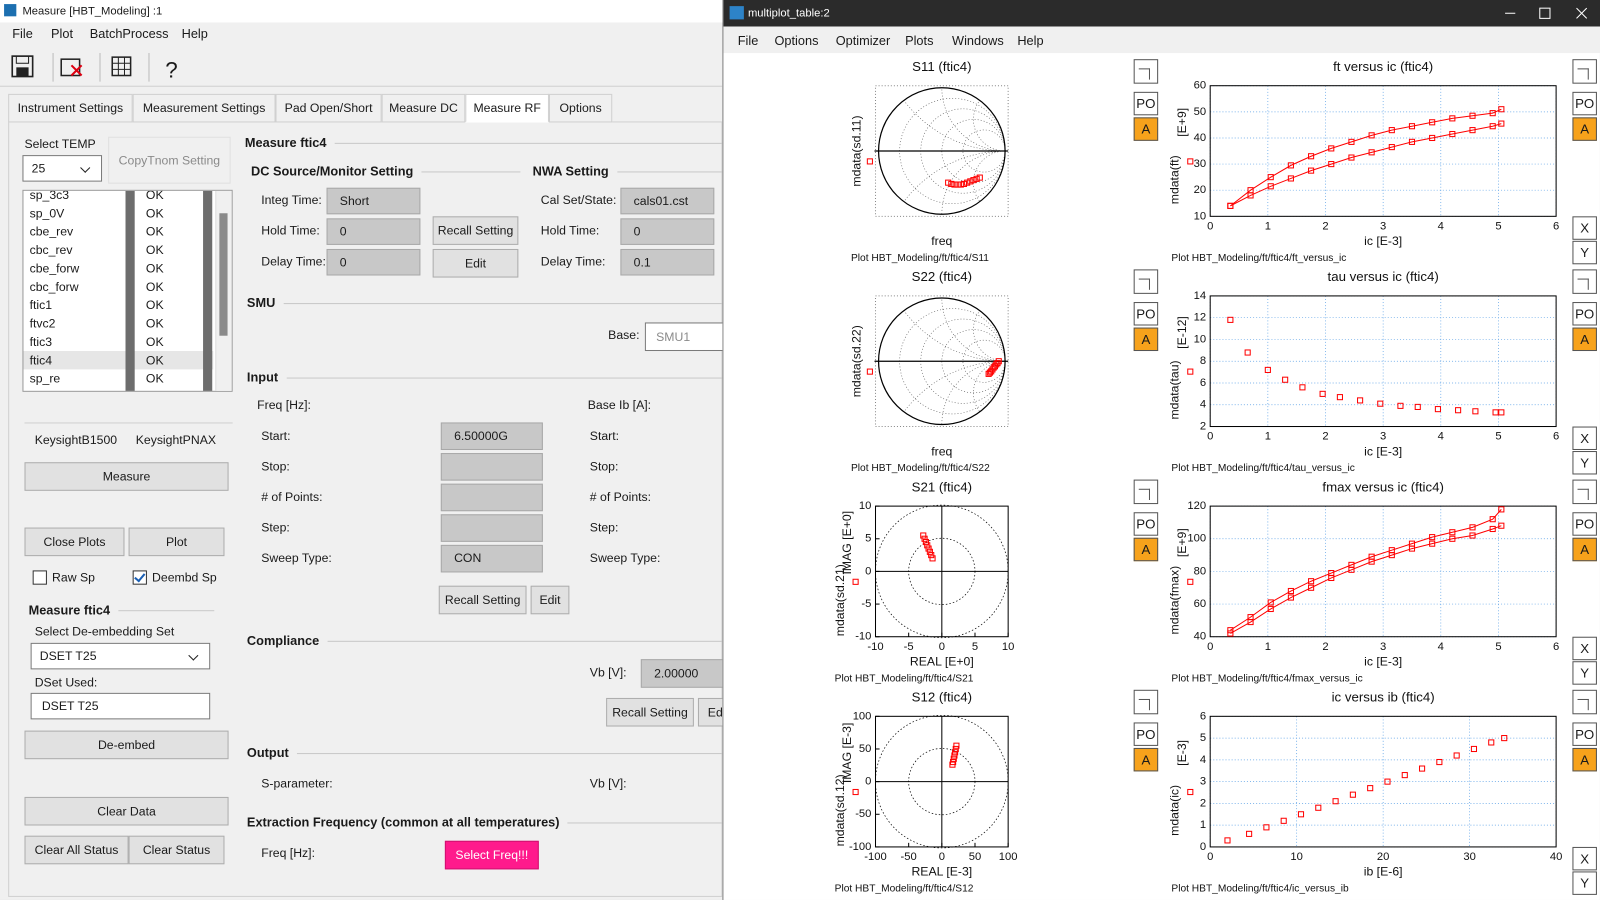 The image size is (1600, 900). I want to click on menu-item: Plots, so click(919, 41).